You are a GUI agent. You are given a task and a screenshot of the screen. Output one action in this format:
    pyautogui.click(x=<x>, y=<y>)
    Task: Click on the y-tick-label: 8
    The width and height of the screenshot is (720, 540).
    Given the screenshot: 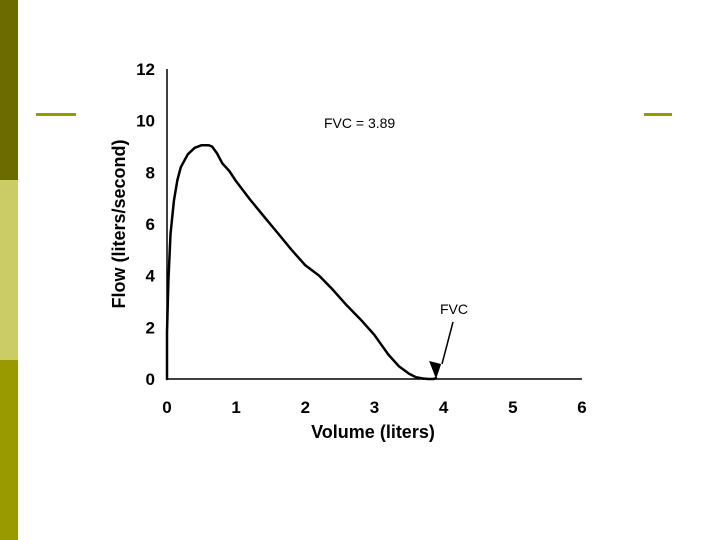 What is the action you would take?
    pyautogui.click(x=150, y=172)
    